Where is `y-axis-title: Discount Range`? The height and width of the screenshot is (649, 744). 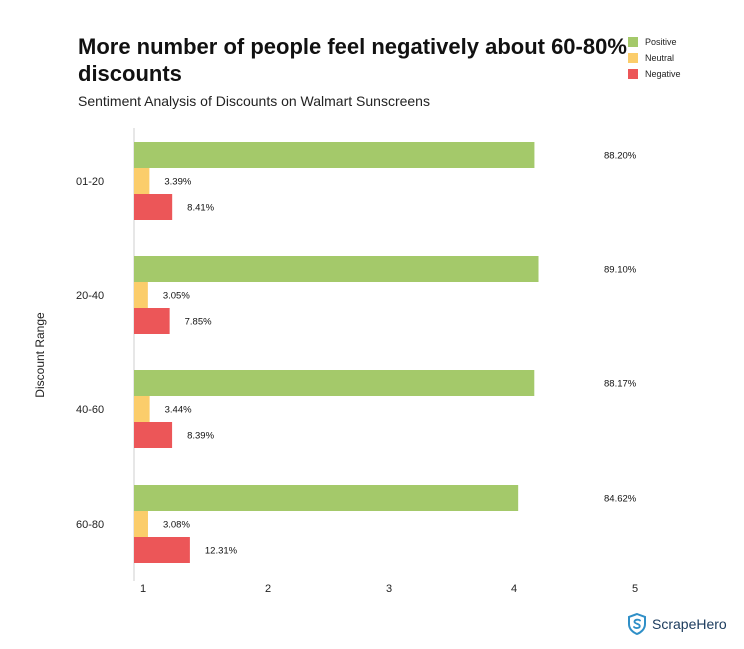 y-axis-title: Discount Range is located at coordinates (40, 355).